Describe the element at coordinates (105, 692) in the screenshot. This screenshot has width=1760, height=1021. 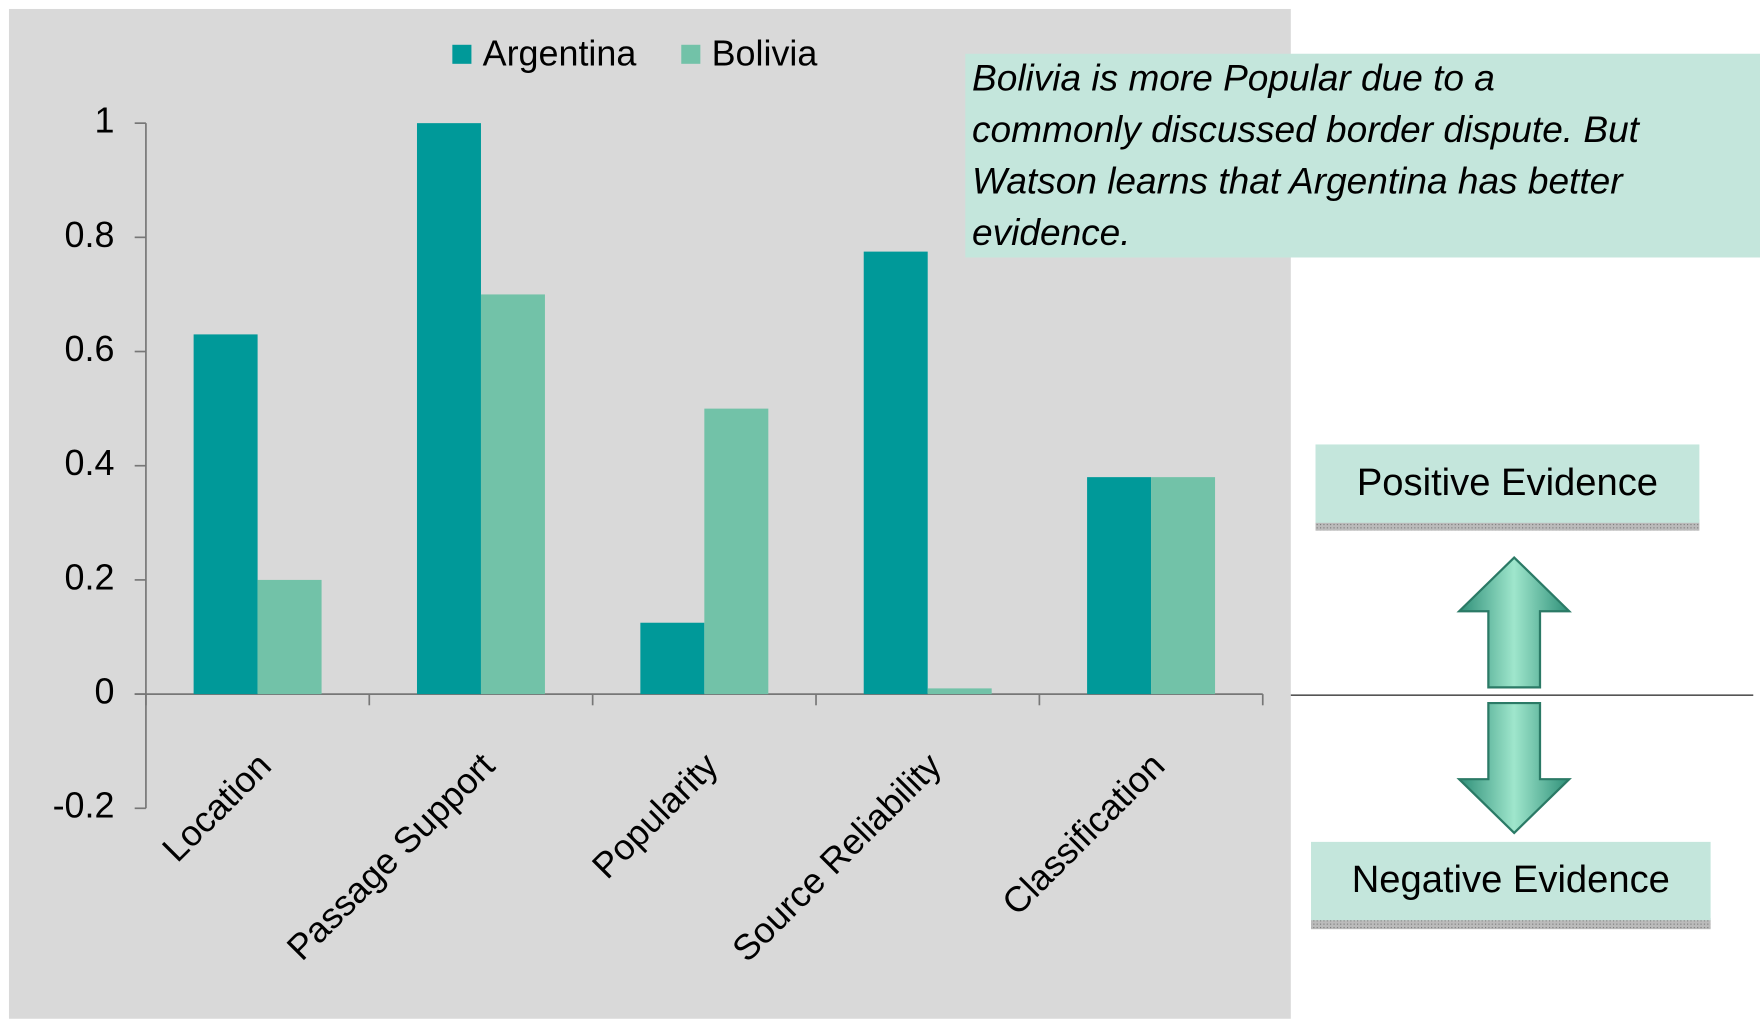
I see `y-tick-label: 0` at that location.